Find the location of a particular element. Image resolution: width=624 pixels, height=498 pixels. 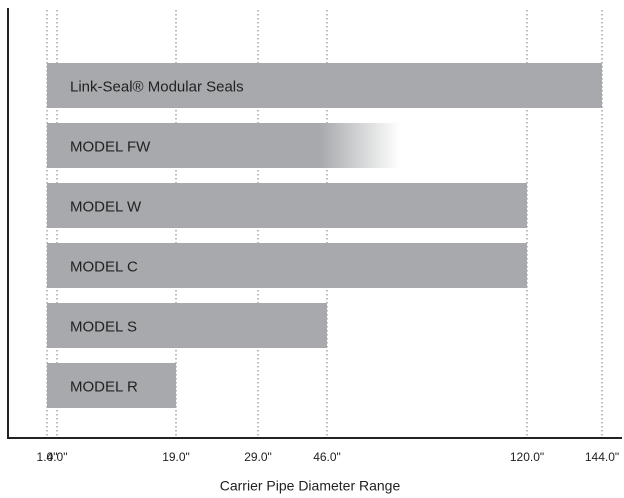

bar-label: MODEL C is located at coordinates (104, 266).